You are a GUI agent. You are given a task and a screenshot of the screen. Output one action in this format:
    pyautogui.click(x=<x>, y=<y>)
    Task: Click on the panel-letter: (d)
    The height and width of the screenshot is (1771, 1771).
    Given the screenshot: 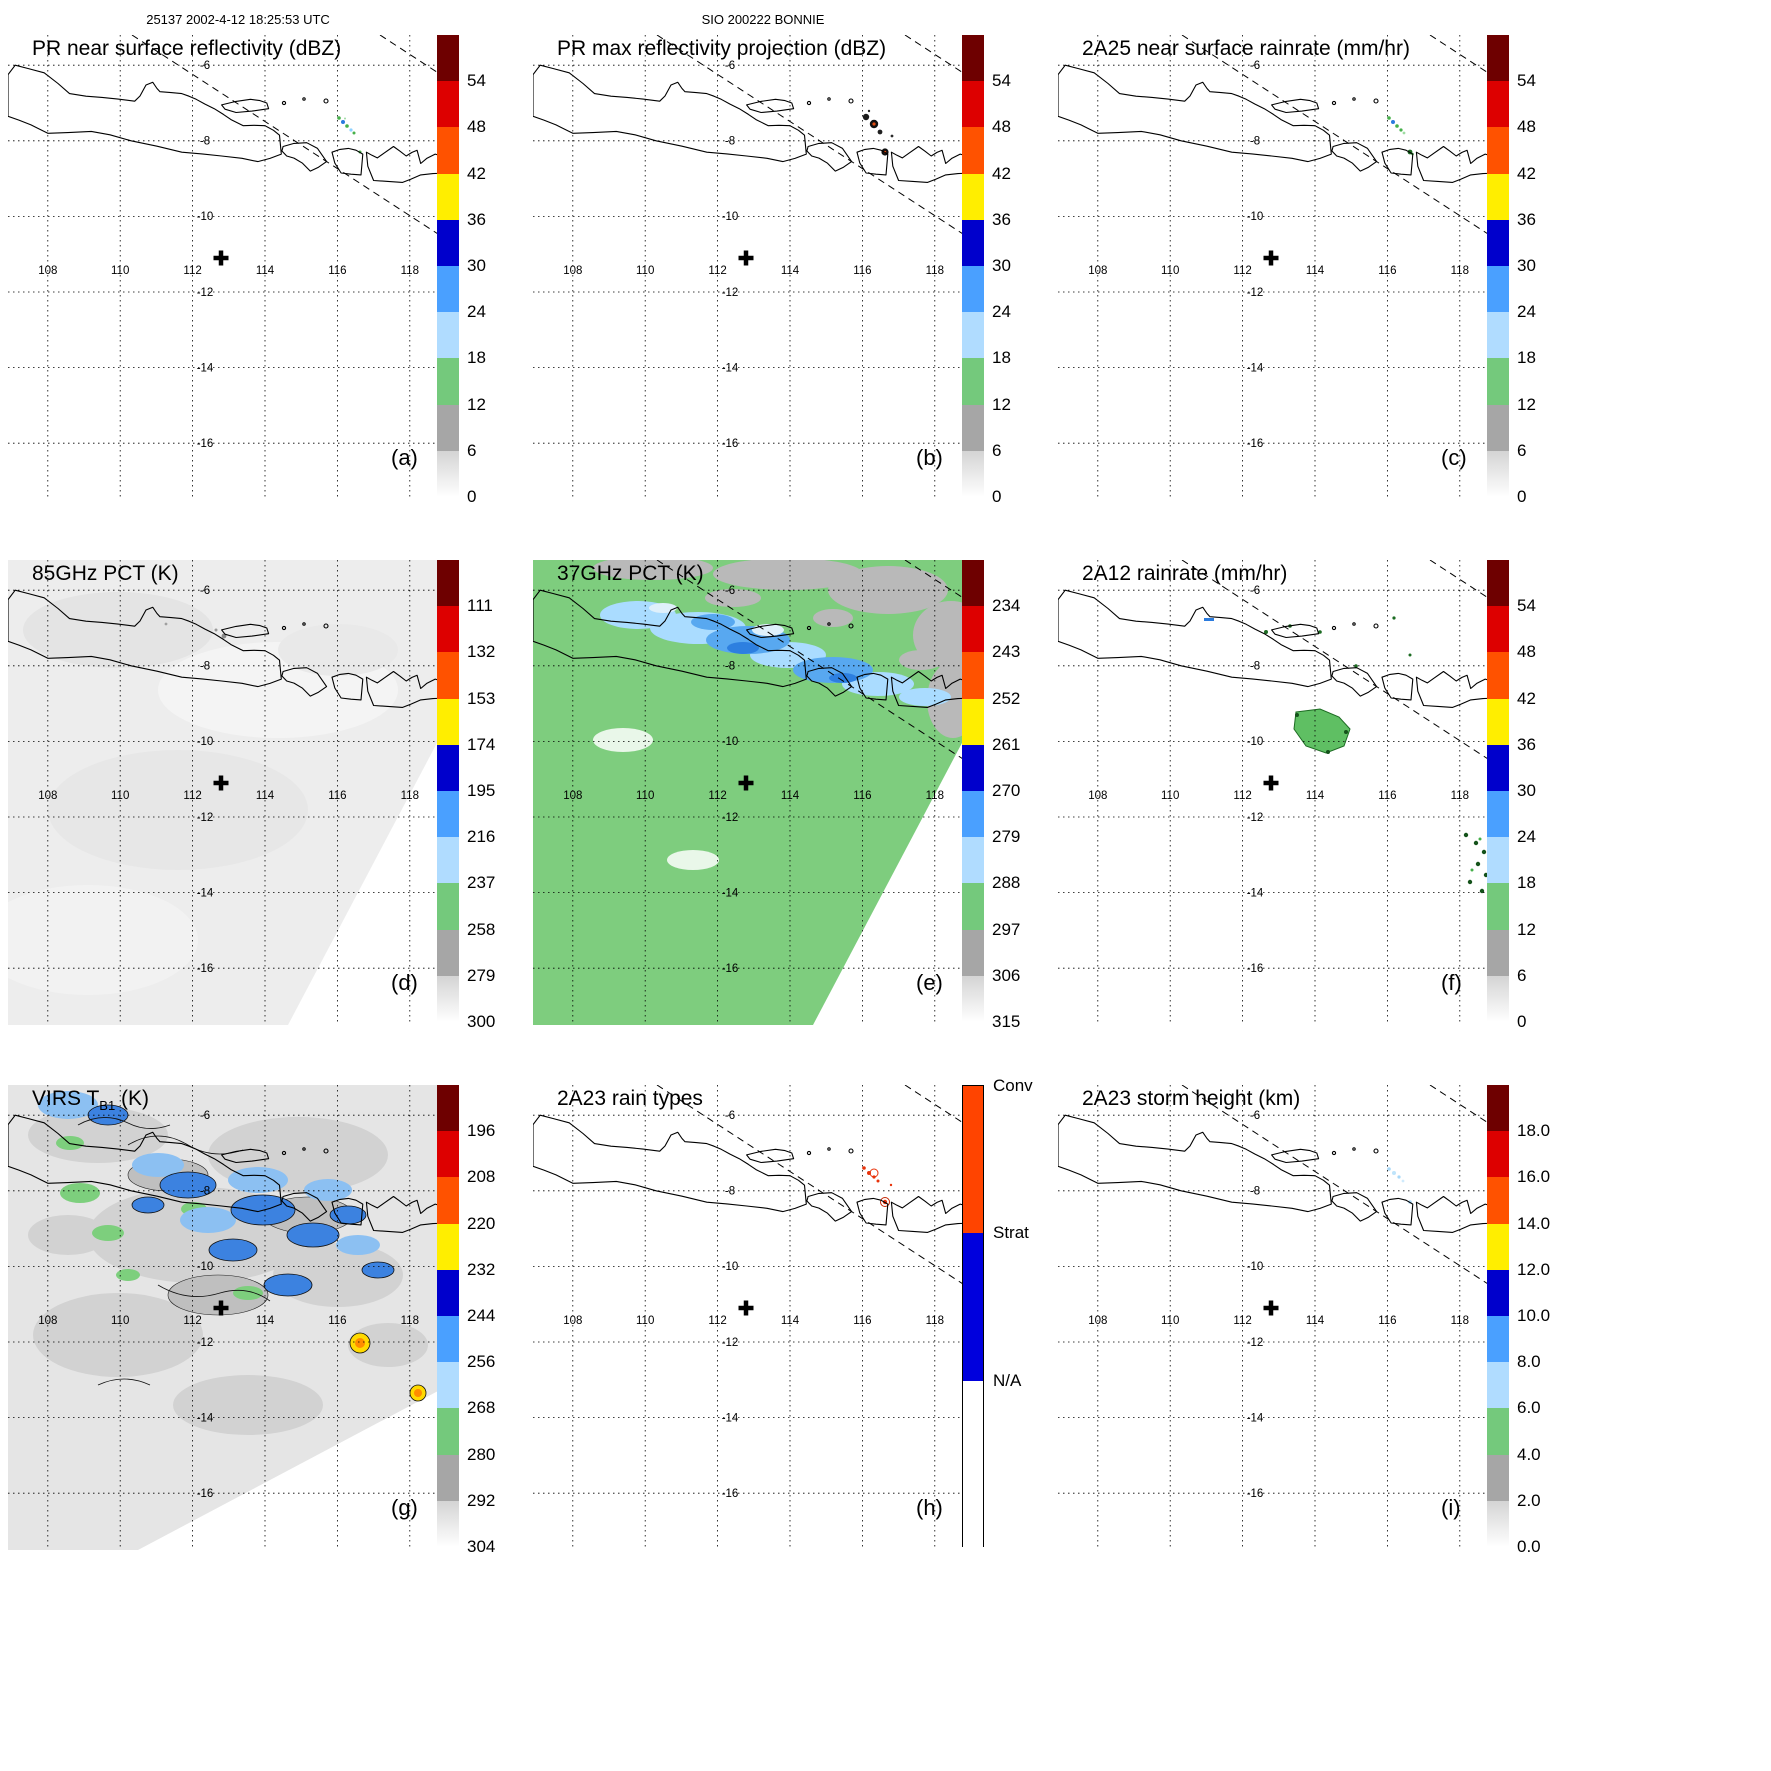 What is the action you would take?
    pyautogui.click(x=404, y=982)
    